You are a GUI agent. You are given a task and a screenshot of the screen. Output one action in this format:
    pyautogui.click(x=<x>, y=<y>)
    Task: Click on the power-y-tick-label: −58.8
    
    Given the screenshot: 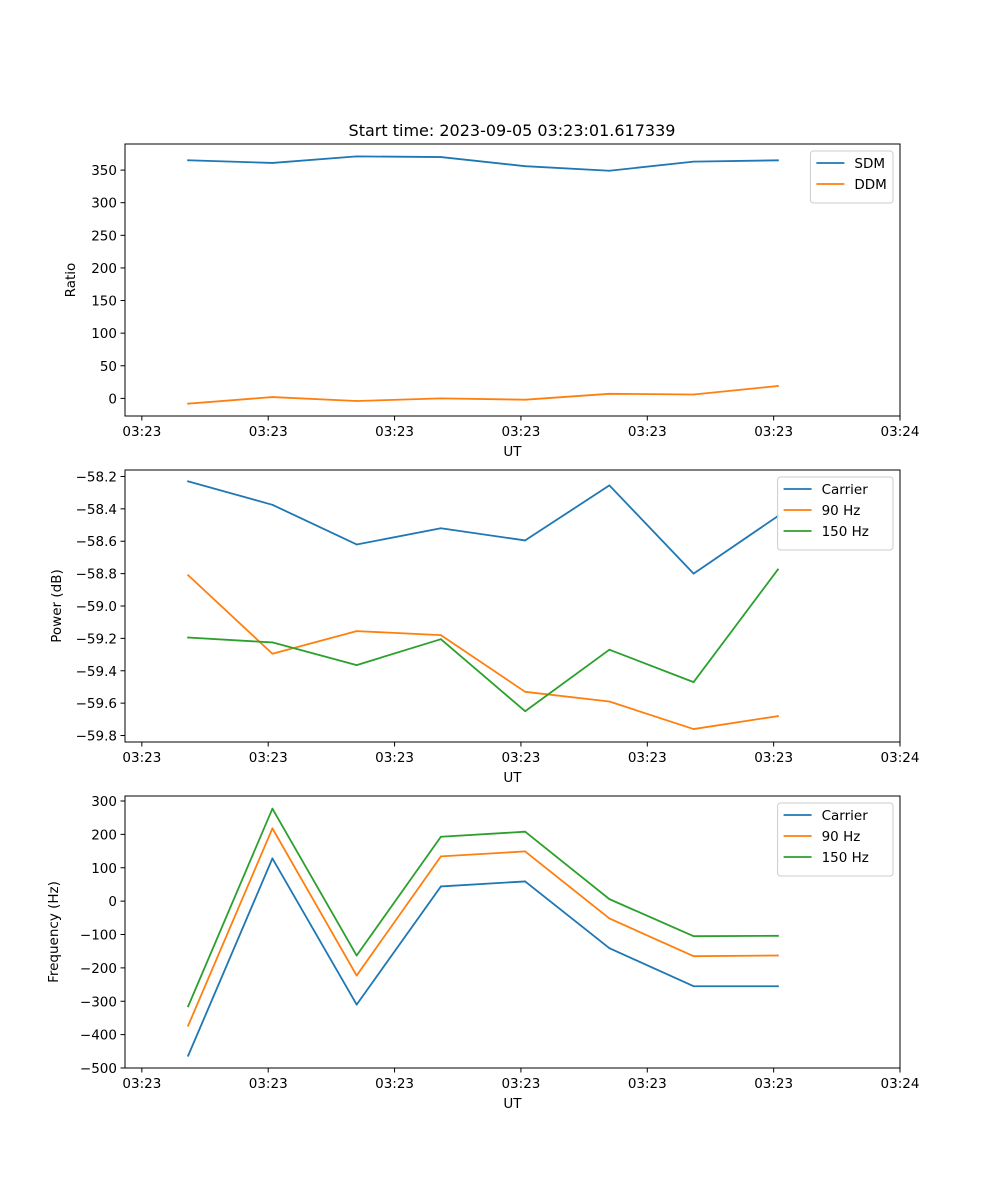 What is the action you would take?
    pyautogui.click(x=96, y=575)
    